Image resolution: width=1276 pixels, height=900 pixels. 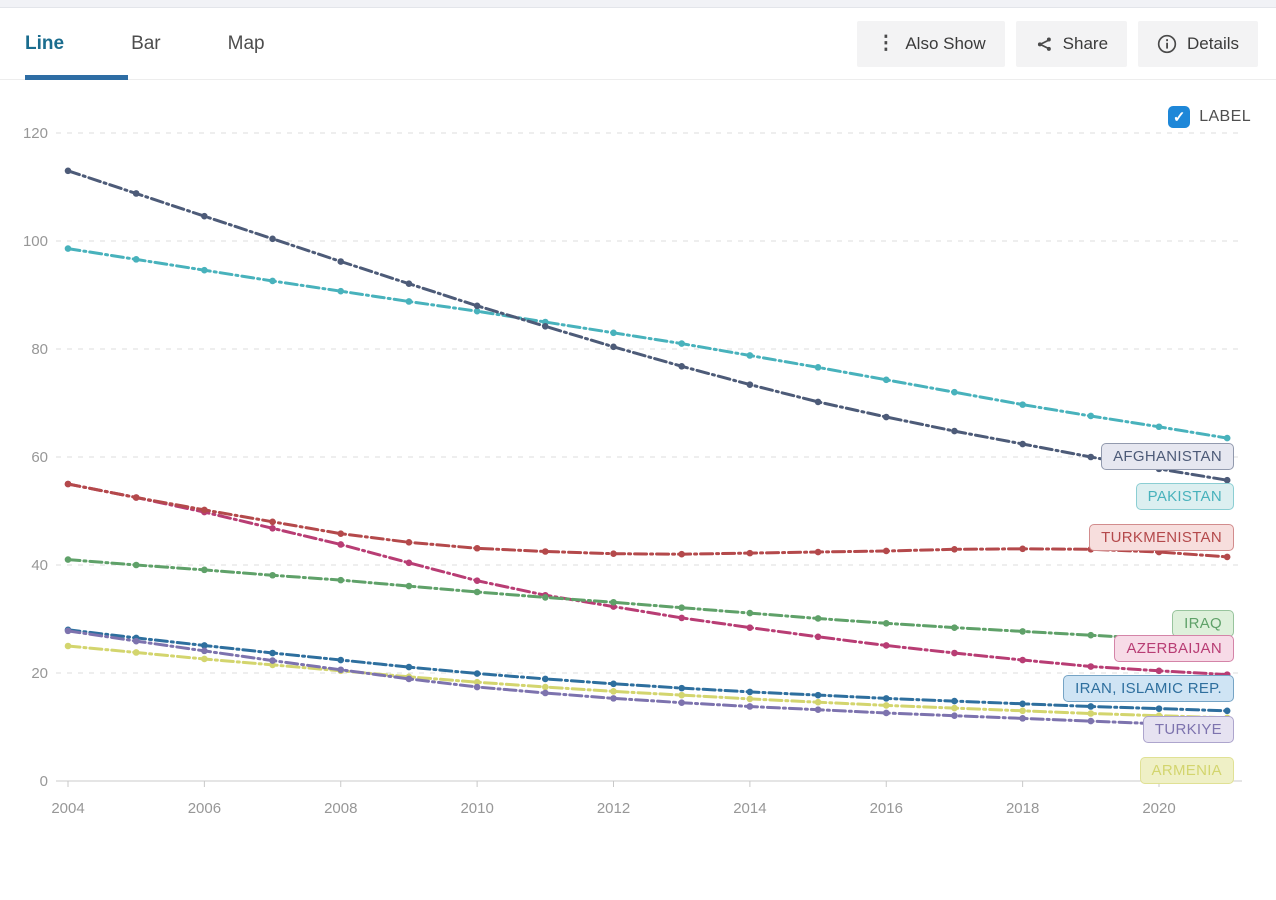 I want to click on series-label-afghanistan: AFGHANISTAN, so click(x=1167, y=456).